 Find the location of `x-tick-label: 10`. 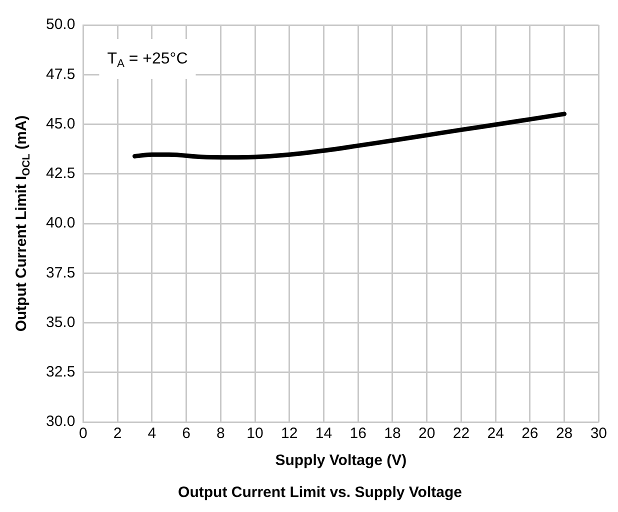

x-tick-label: 10 is located at coordinates (255, 433).